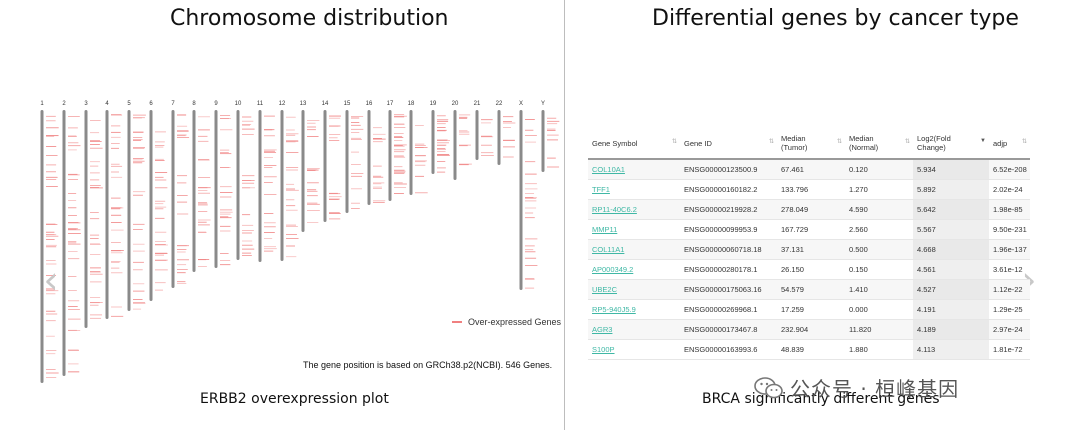 The width and height of the screenshot is (1080, 430). Describe the element at coordinates (601, 189) in the screenshot. I see `gene-symbol-link: TFF1` at that location.